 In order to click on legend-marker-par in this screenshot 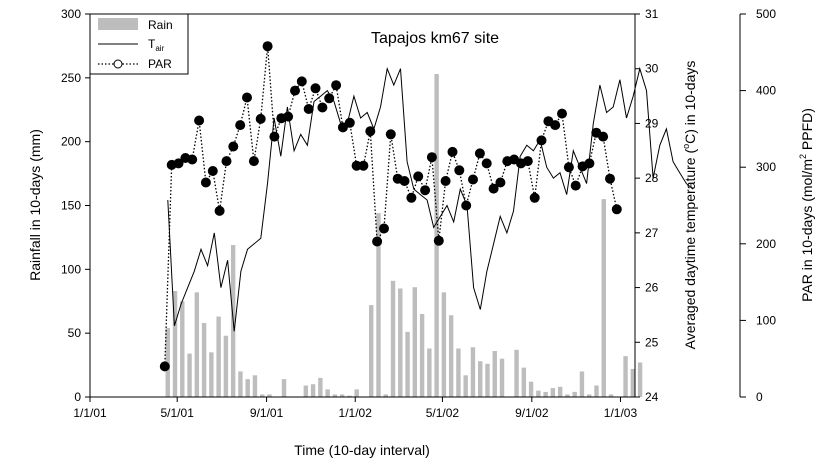, I will do `click(118, 64)`.